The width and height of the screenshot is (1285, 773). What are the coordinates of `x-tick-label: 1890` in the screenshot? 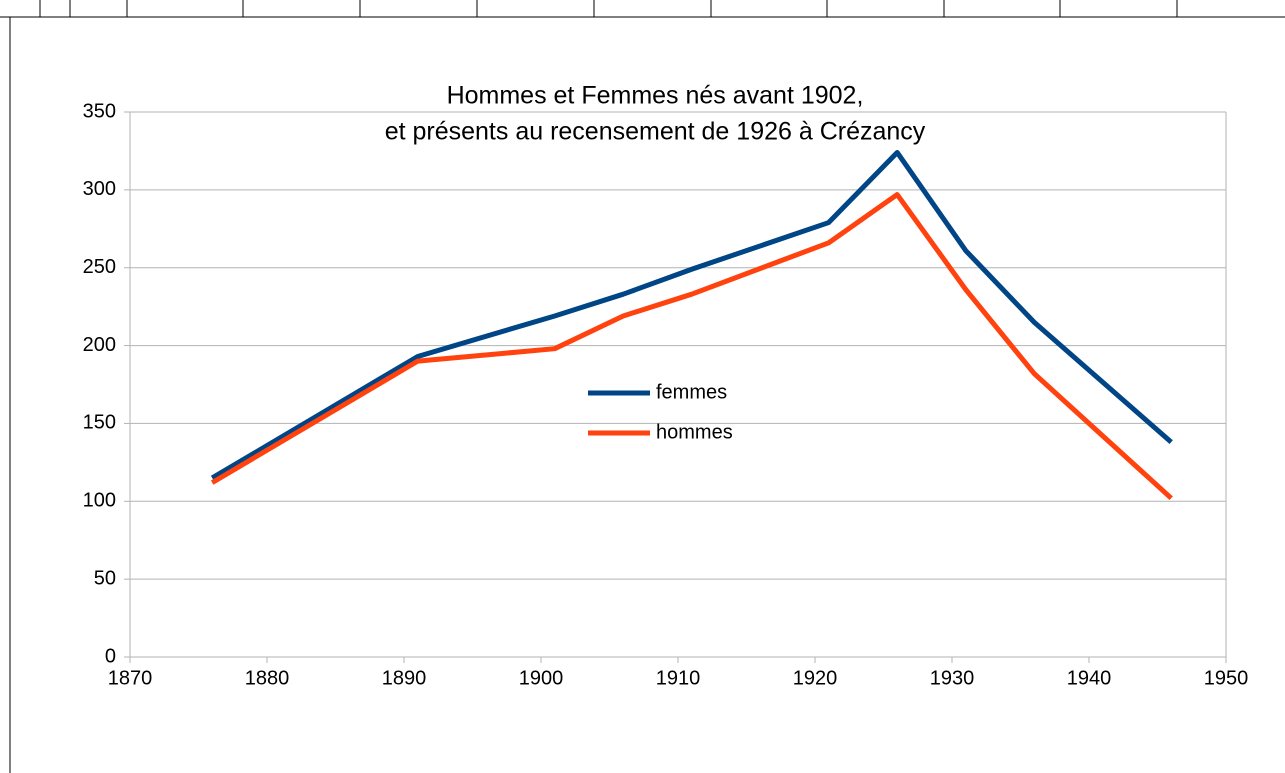 It's located at (404, 678).